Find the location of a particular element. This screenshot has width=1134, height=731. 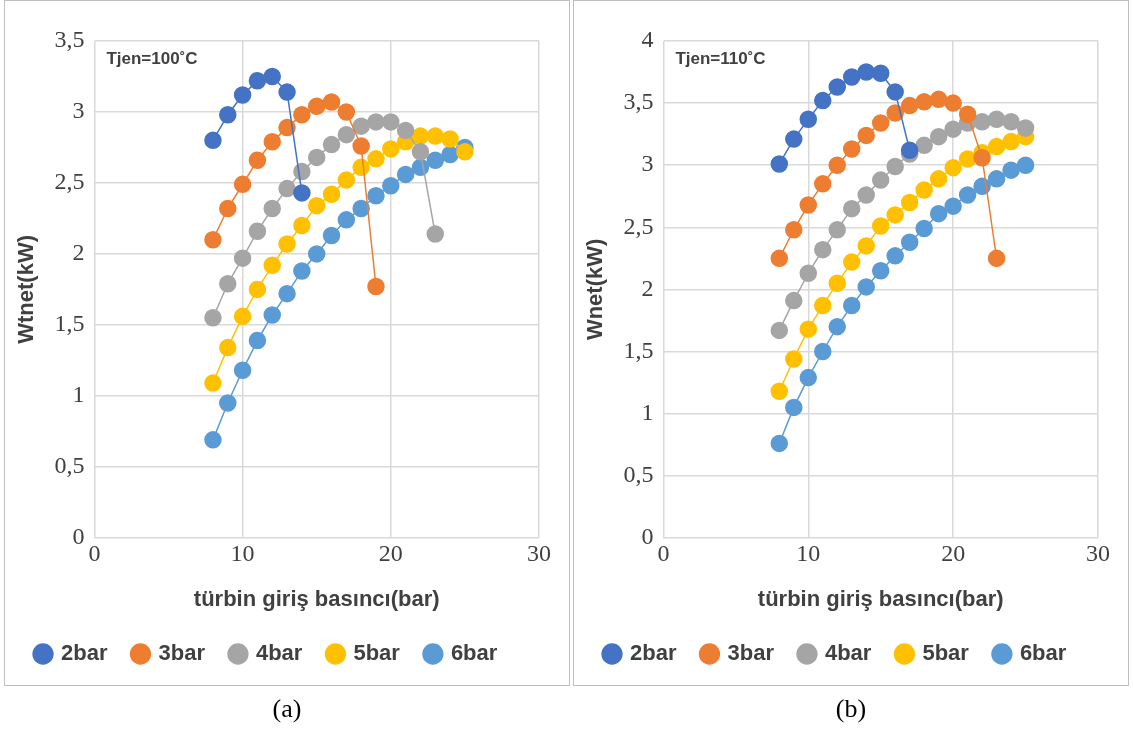

x-tick-label: 20 is located at coordinates (390, 553).